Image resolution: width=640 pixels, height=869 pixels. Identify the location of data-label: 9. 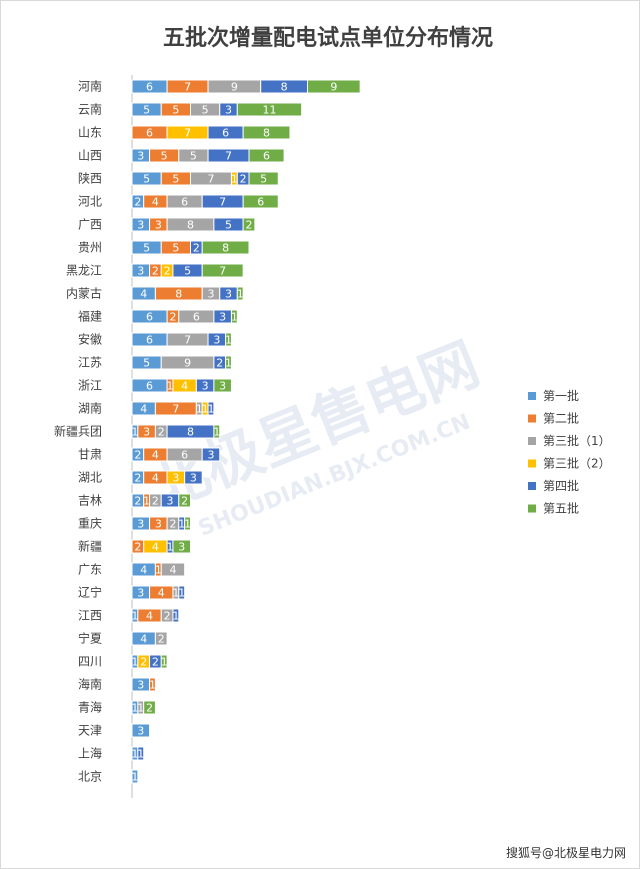
(187, 363).